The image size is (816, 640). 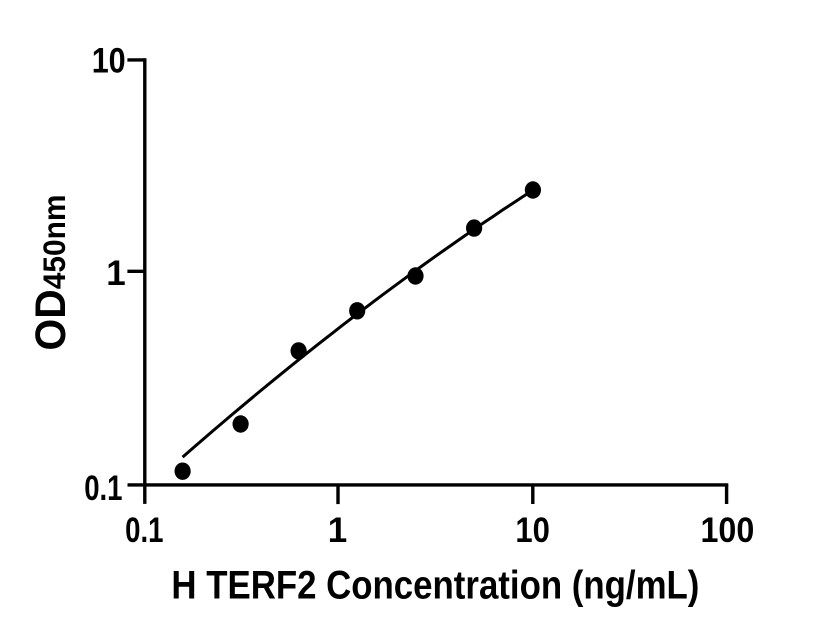 What do you see at coordinates (728, 530) in the screenshot?
I see `svg-text: 100` at bounding box center [728, 530].